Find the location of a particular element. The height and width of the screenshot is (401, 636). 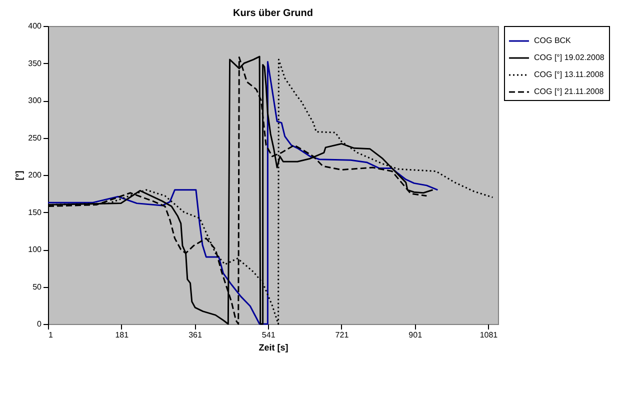

y-tick-label: 350 is located at coordinates (35, 63).